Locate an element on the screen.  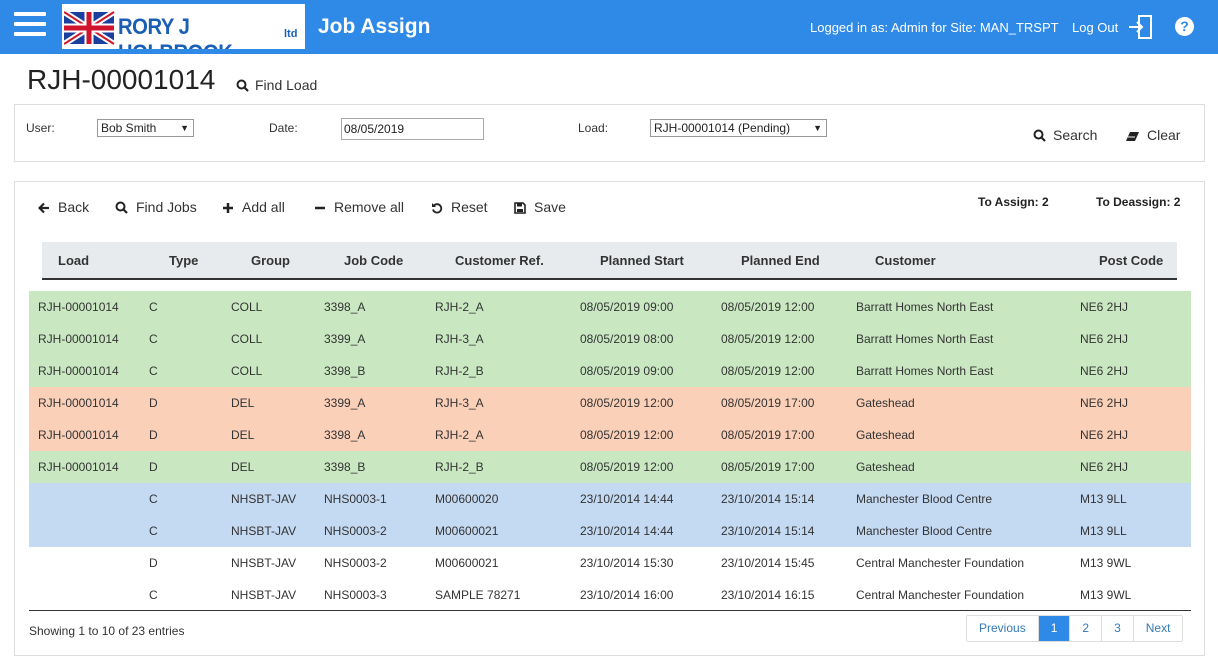
logout-link: Log Out is located at coordinates (1095, 27).